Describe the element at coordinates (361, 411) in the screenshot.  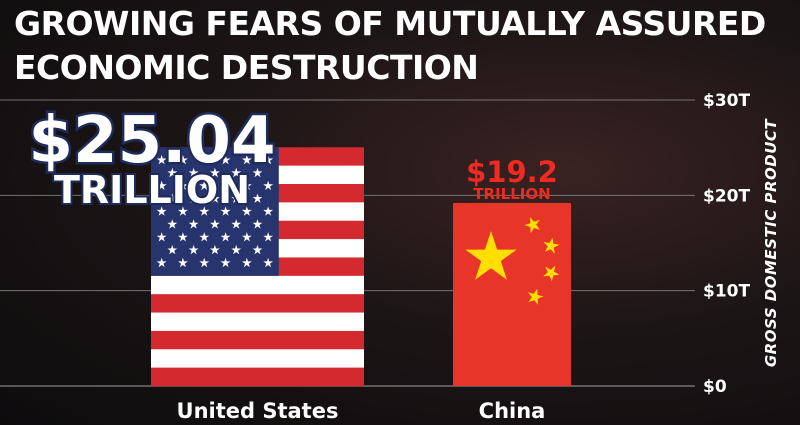
I see `category-labels: United States China` at that location.